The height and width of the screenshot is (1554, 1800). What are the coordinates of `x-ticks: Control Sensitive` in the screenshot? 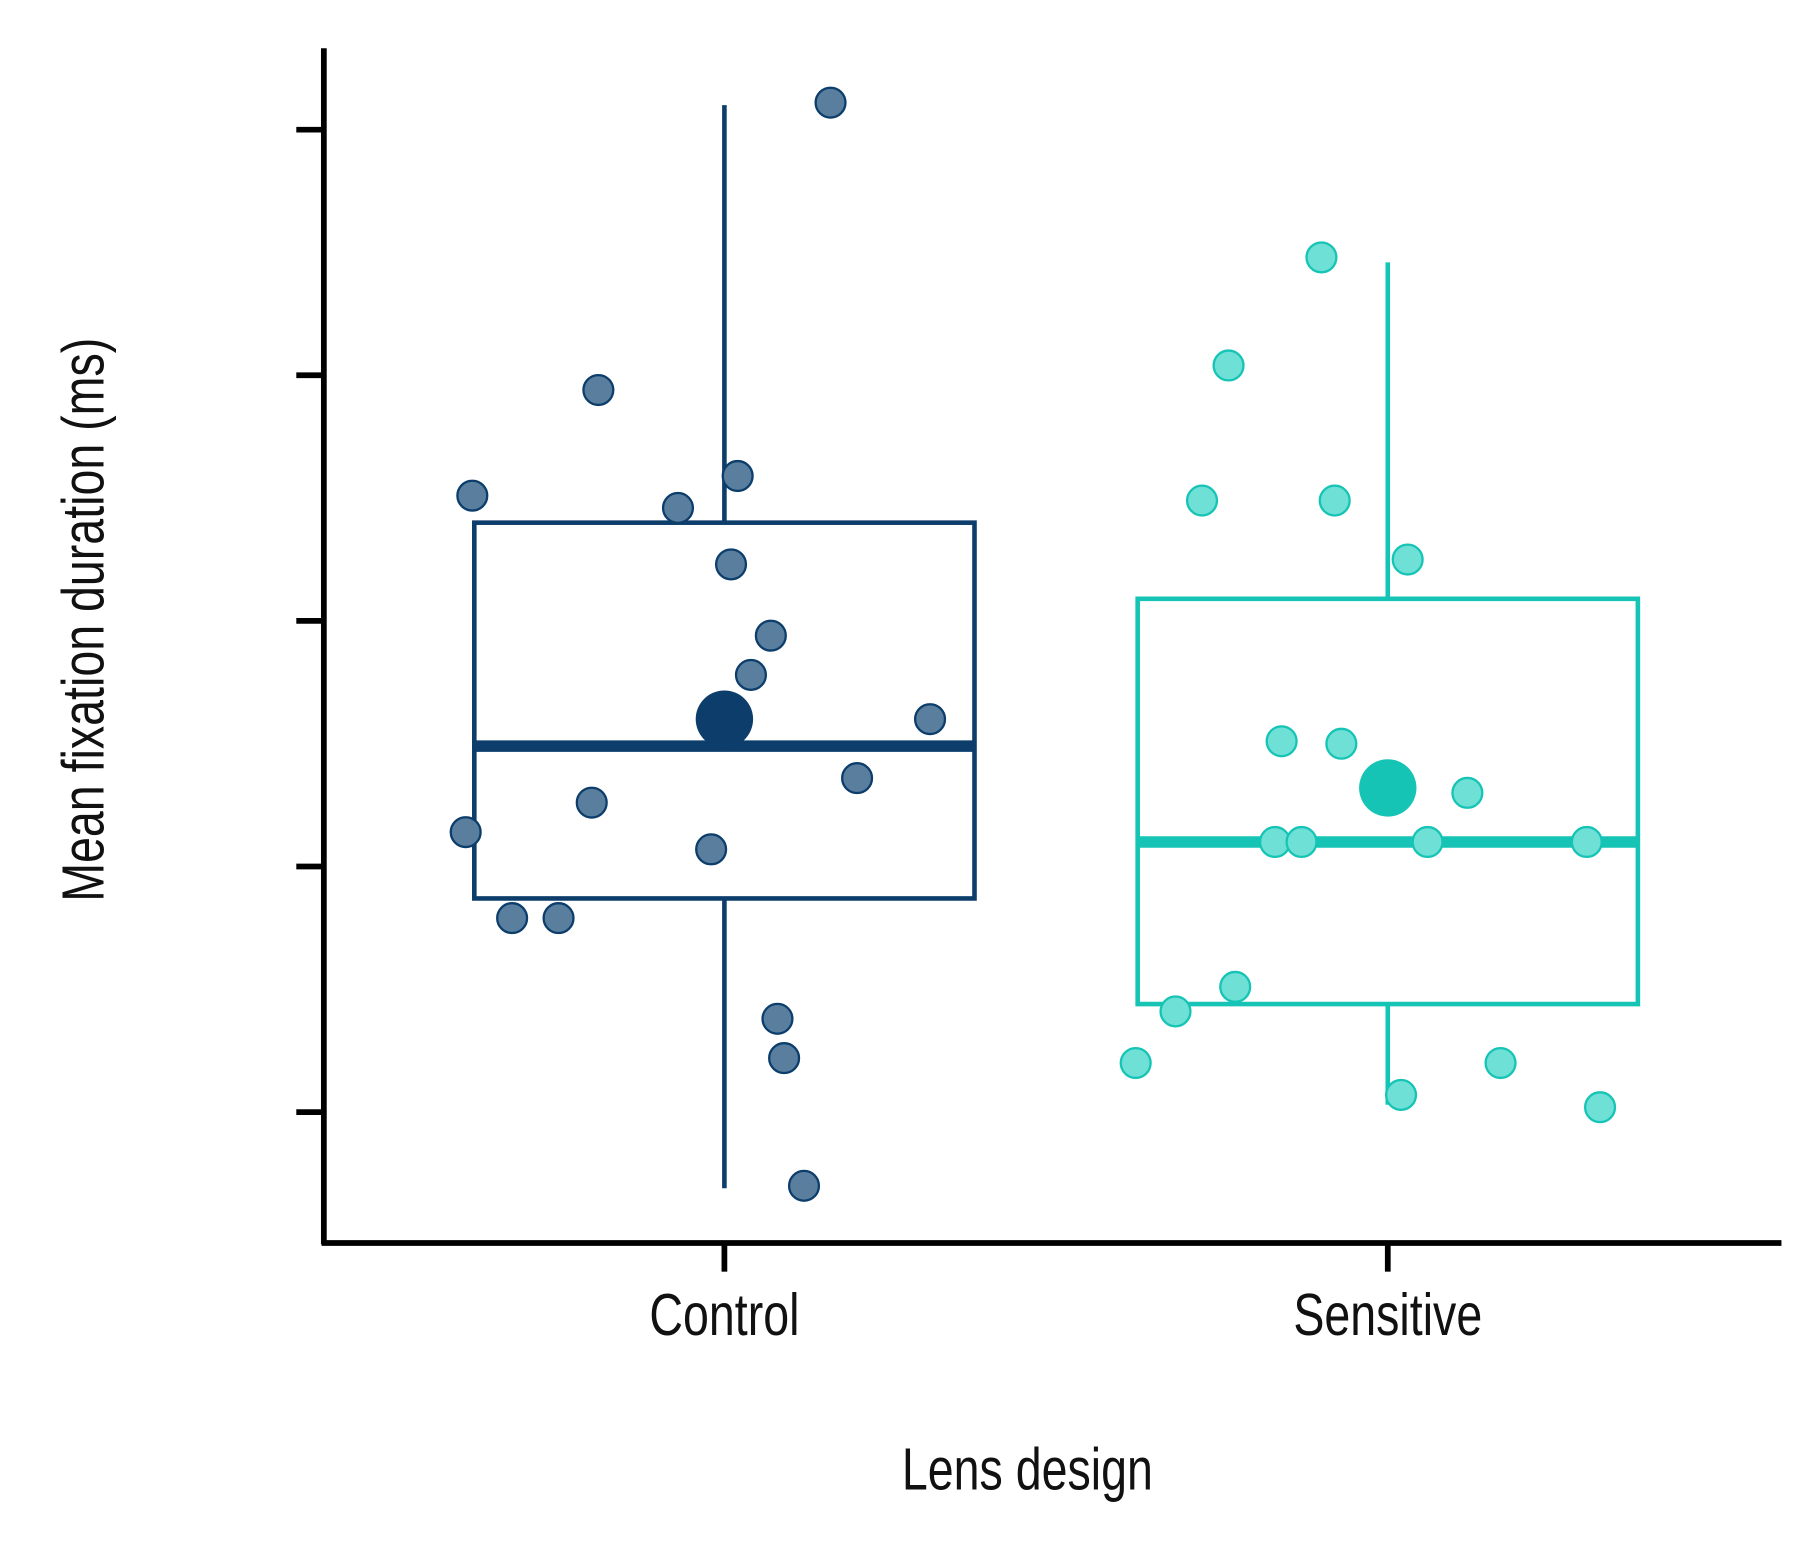 It's located at (1065, 1295).